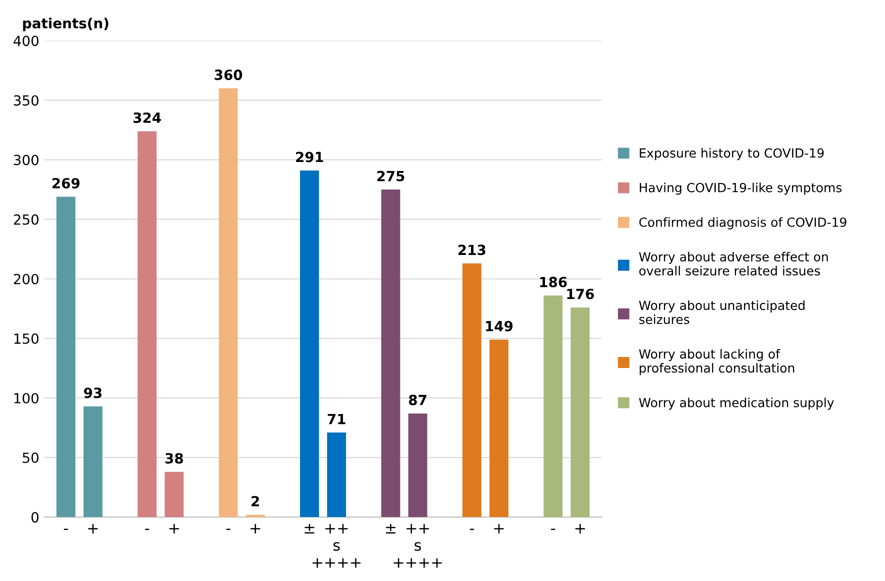  What do you see at coordinates (553, 282) in the screenshot?
I see `data-label: 186` at bounding box center [553, 282].